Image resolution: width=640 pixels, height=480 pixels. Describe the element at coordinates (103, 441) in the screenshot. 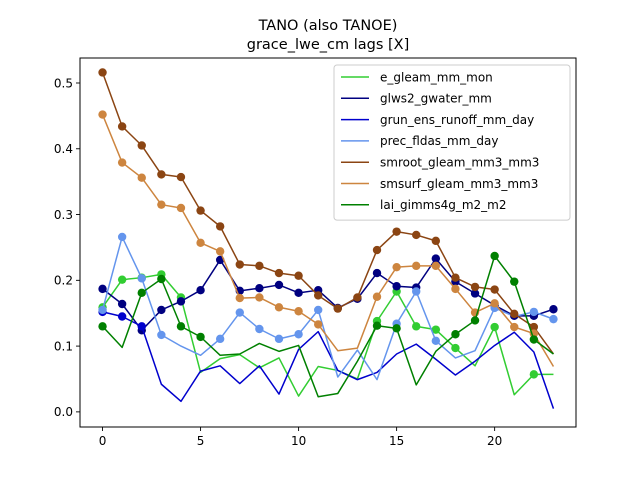

I see `x-tick-label: 0` at that location.